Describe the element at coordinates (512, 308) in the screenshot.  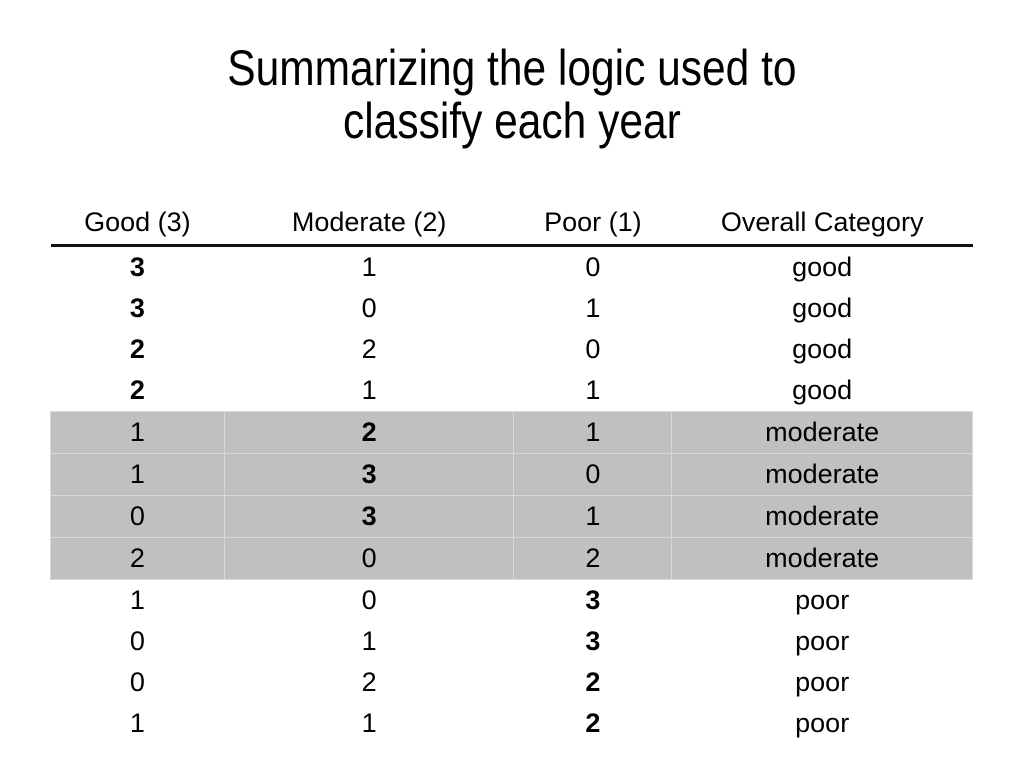
I see `table-row: 3 0 1 good` at that location.